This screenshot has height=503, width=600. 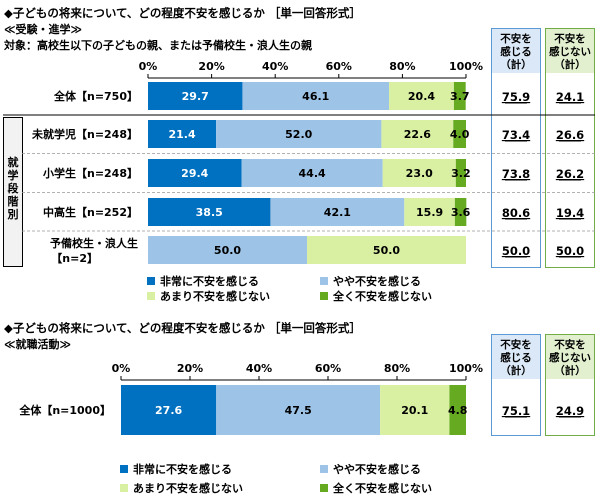 I want to click on bar-value-label: 44.4, so click(x=312, y=173).